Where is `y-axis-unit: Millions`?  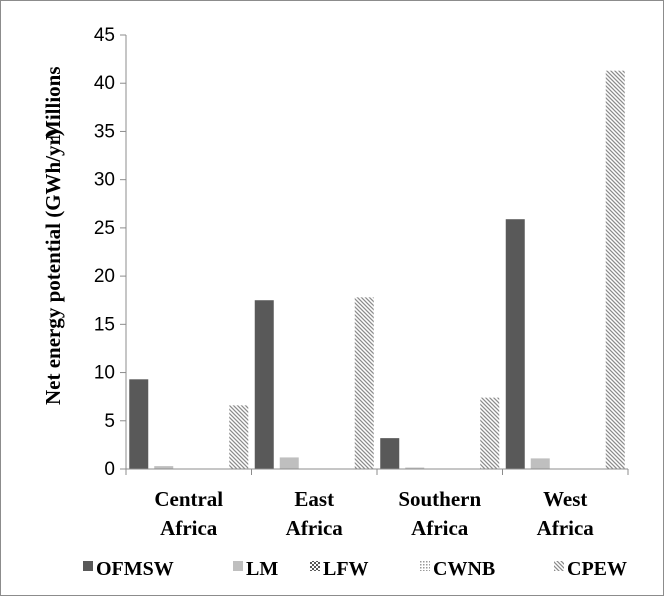
y-axis-unit: Millions is located at coordinates (53, 103).